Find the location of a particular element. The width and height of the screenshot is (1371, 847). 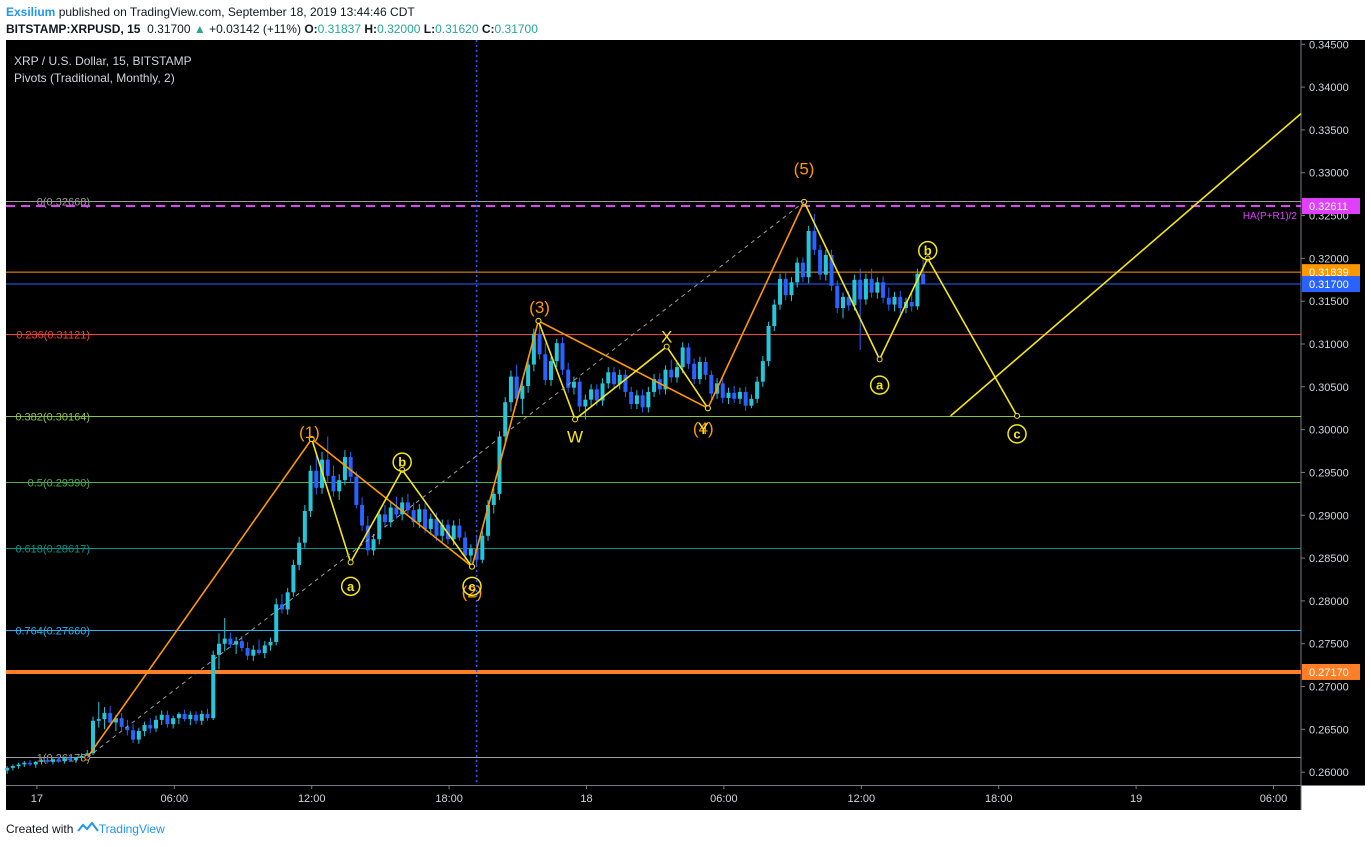

x-tick-label: 06:00 is located at coordinates (724, 799).